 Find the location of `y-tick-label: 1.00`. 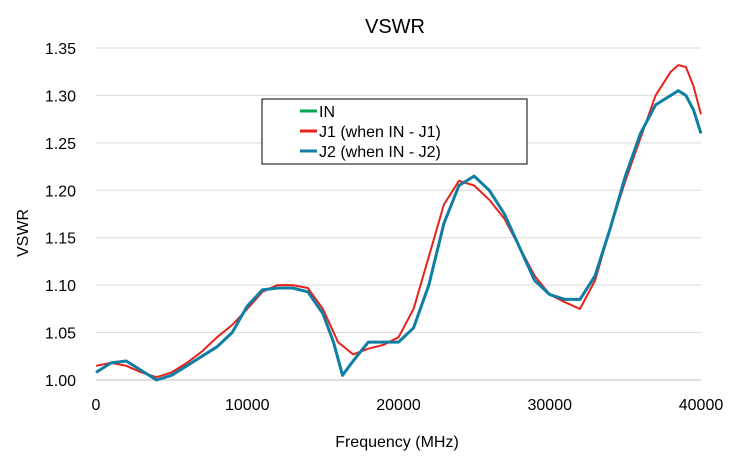

y-tick-label: 1.00 is located at coordinates (60, 381).